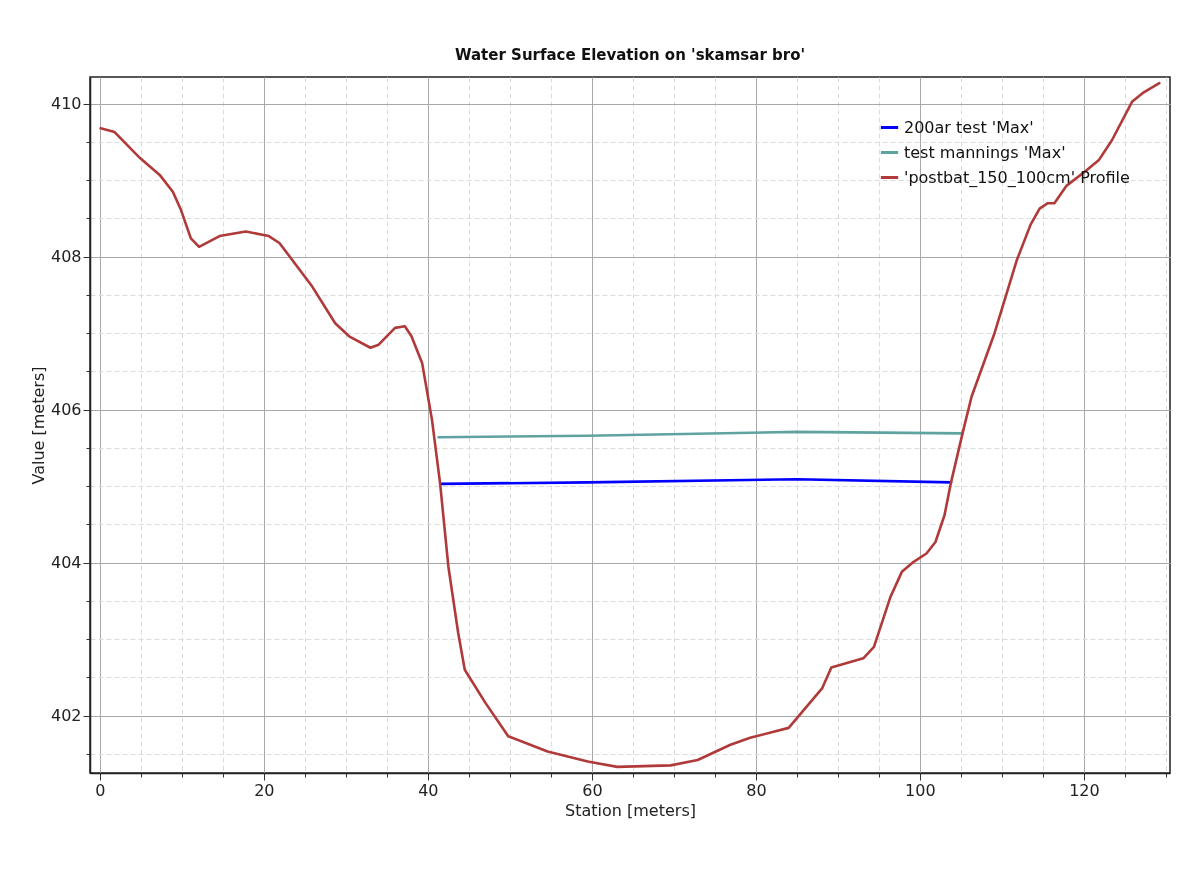 The width and height of the screenshot is (1203, 870). What do you see at coordinates (100, 790) in the screenshot?
I see `x-tick-label: 0` at bounding box center [100, 790].